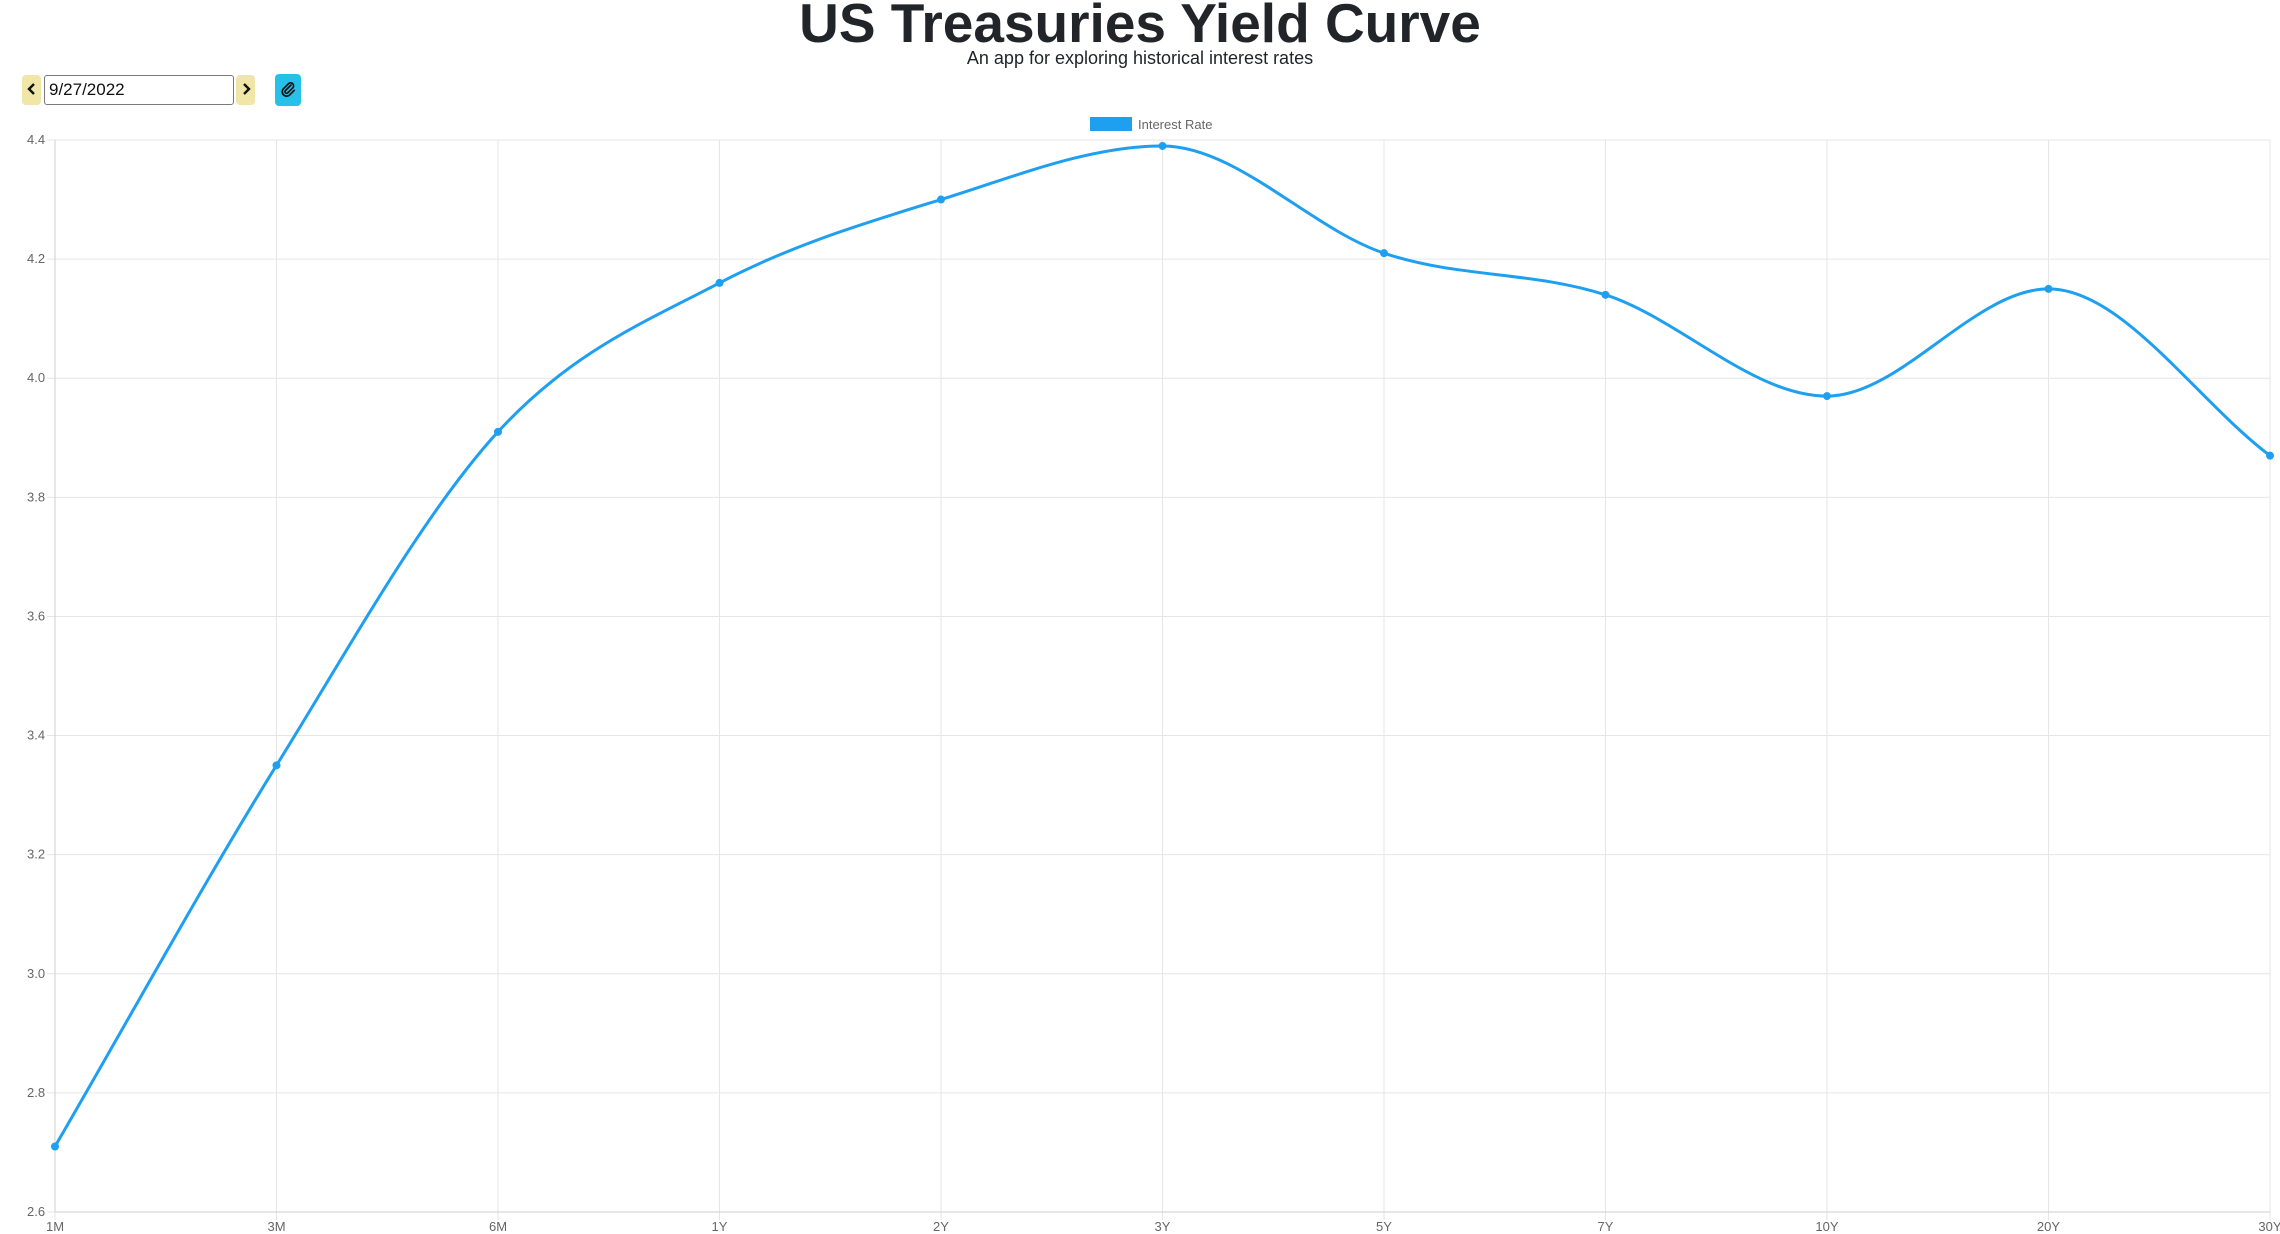 The image size is (2280, 1234). I want to click on x-tick-label: 5Y, so click(1384, 1226).